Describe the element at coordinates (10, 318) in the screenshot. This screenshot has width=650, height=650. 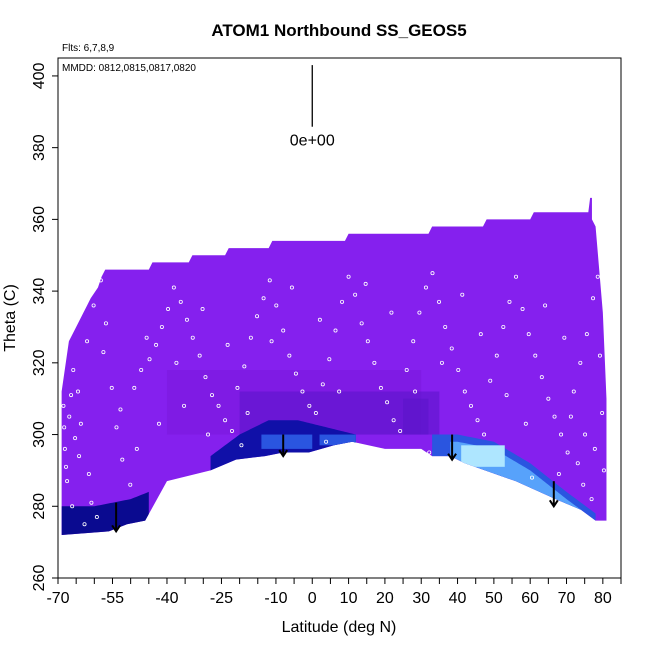
I see `y-axis-label: Theta (C)` at that location.